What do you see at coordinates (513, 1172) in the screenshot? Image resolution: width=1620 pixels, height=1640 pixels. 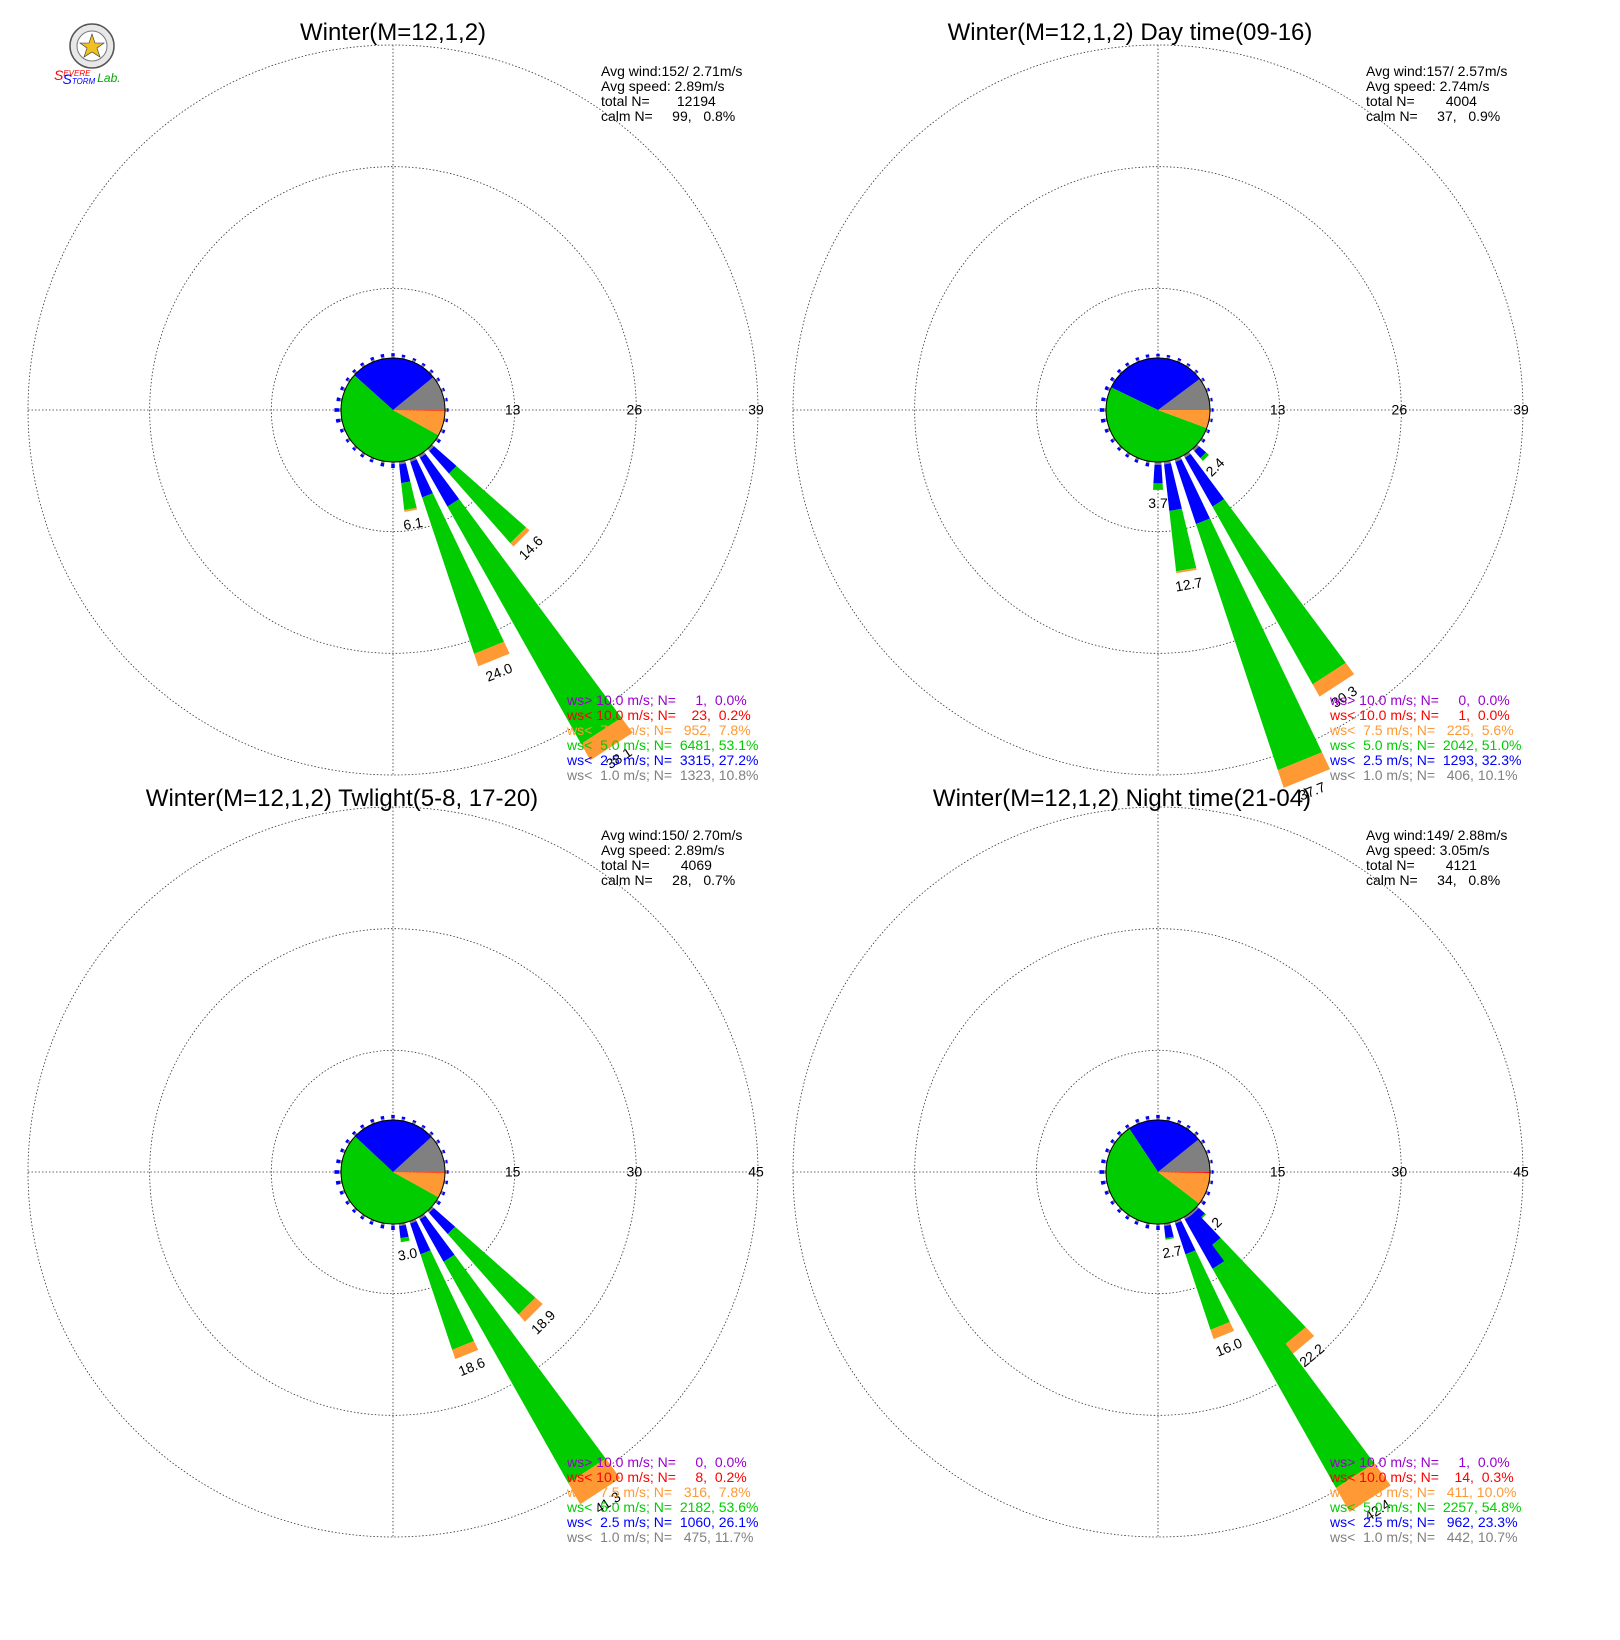 I see `ring-label: 15` at bounding box center [513, 1172].